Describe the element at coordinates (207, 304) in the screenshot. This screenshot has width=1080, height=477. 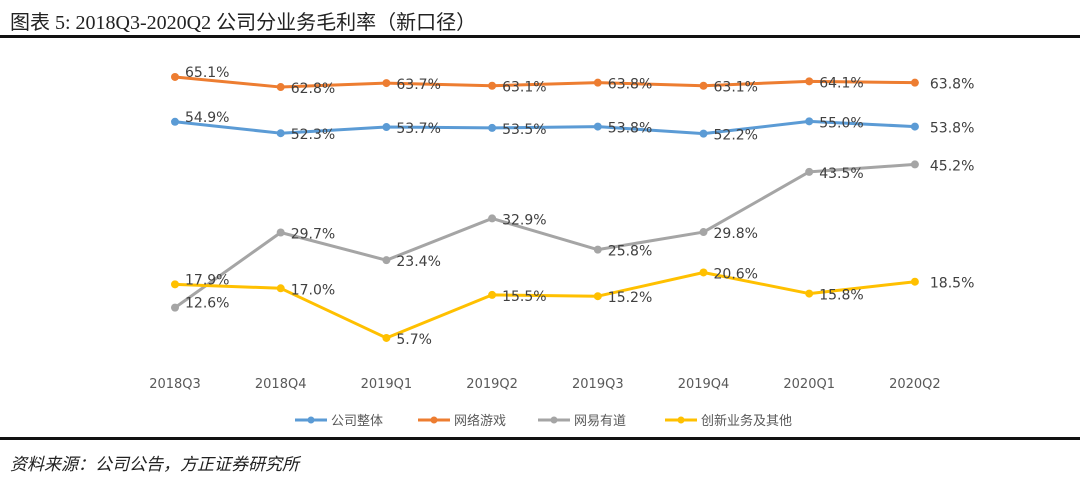
I see `data-label: 12.6%` at that location.